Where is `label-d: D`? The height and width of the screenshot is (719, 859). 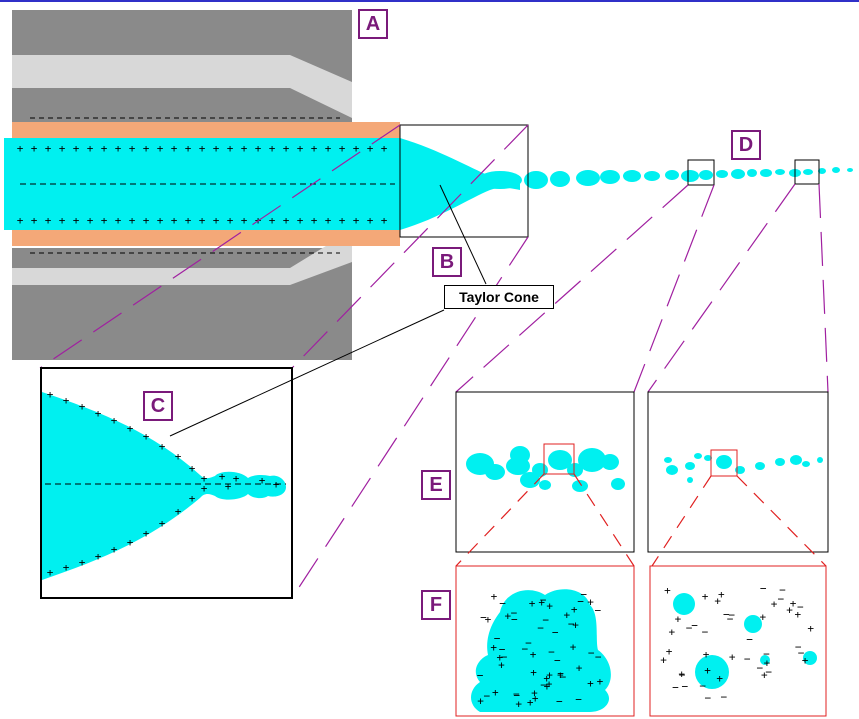 label-d: D is located at coordinates (746, 145).